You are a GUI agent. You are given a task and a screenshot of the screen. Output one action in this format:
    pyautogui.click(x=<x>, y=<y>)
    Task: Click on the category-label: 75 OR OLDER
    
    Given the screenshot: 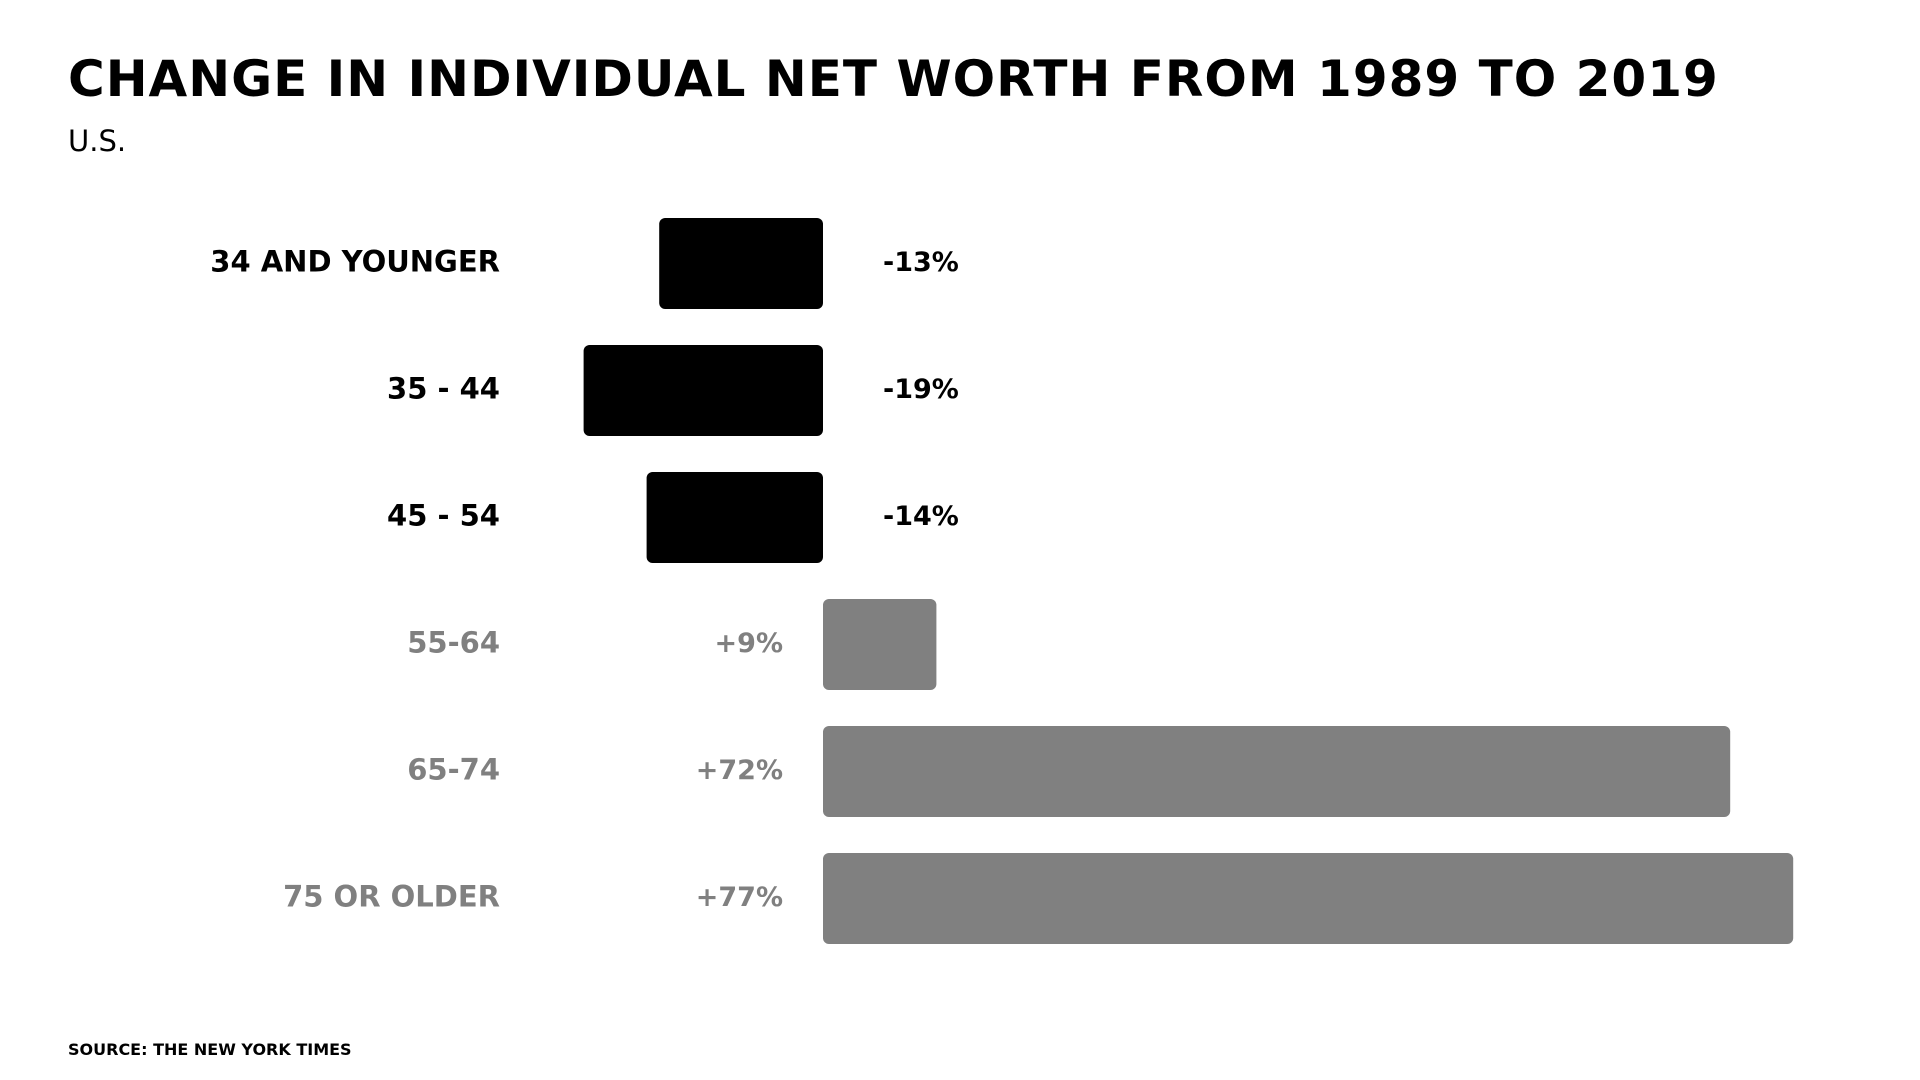 What is the action you would take?
    pyautogui.click(x=391, y=897)
    